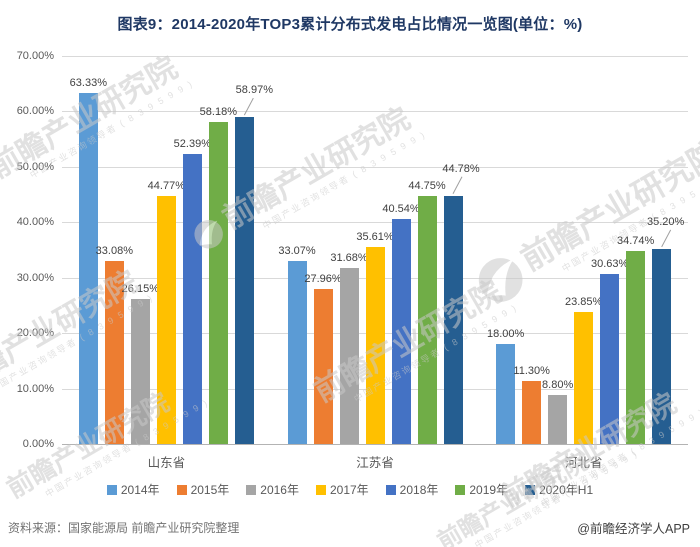 Image resolution: width=700 pixels, height=547 pixels. What do you see at coordinates (633, 529) in the screenshot?
I see `credit-note: @前瞻经济学人APP` at bounding box center [633, 529].